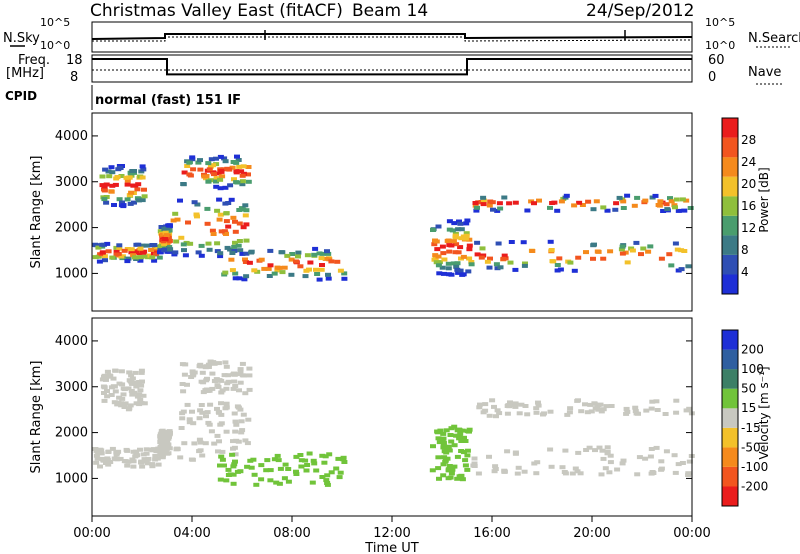 The image size is (800, 554). What do you see at coordinates (401, 34) in the screenshot?
I see `nsky-panel: 10^5 10^0 N.Sky 10^5 10^0 N.Search` at bounding box center [401, 34].